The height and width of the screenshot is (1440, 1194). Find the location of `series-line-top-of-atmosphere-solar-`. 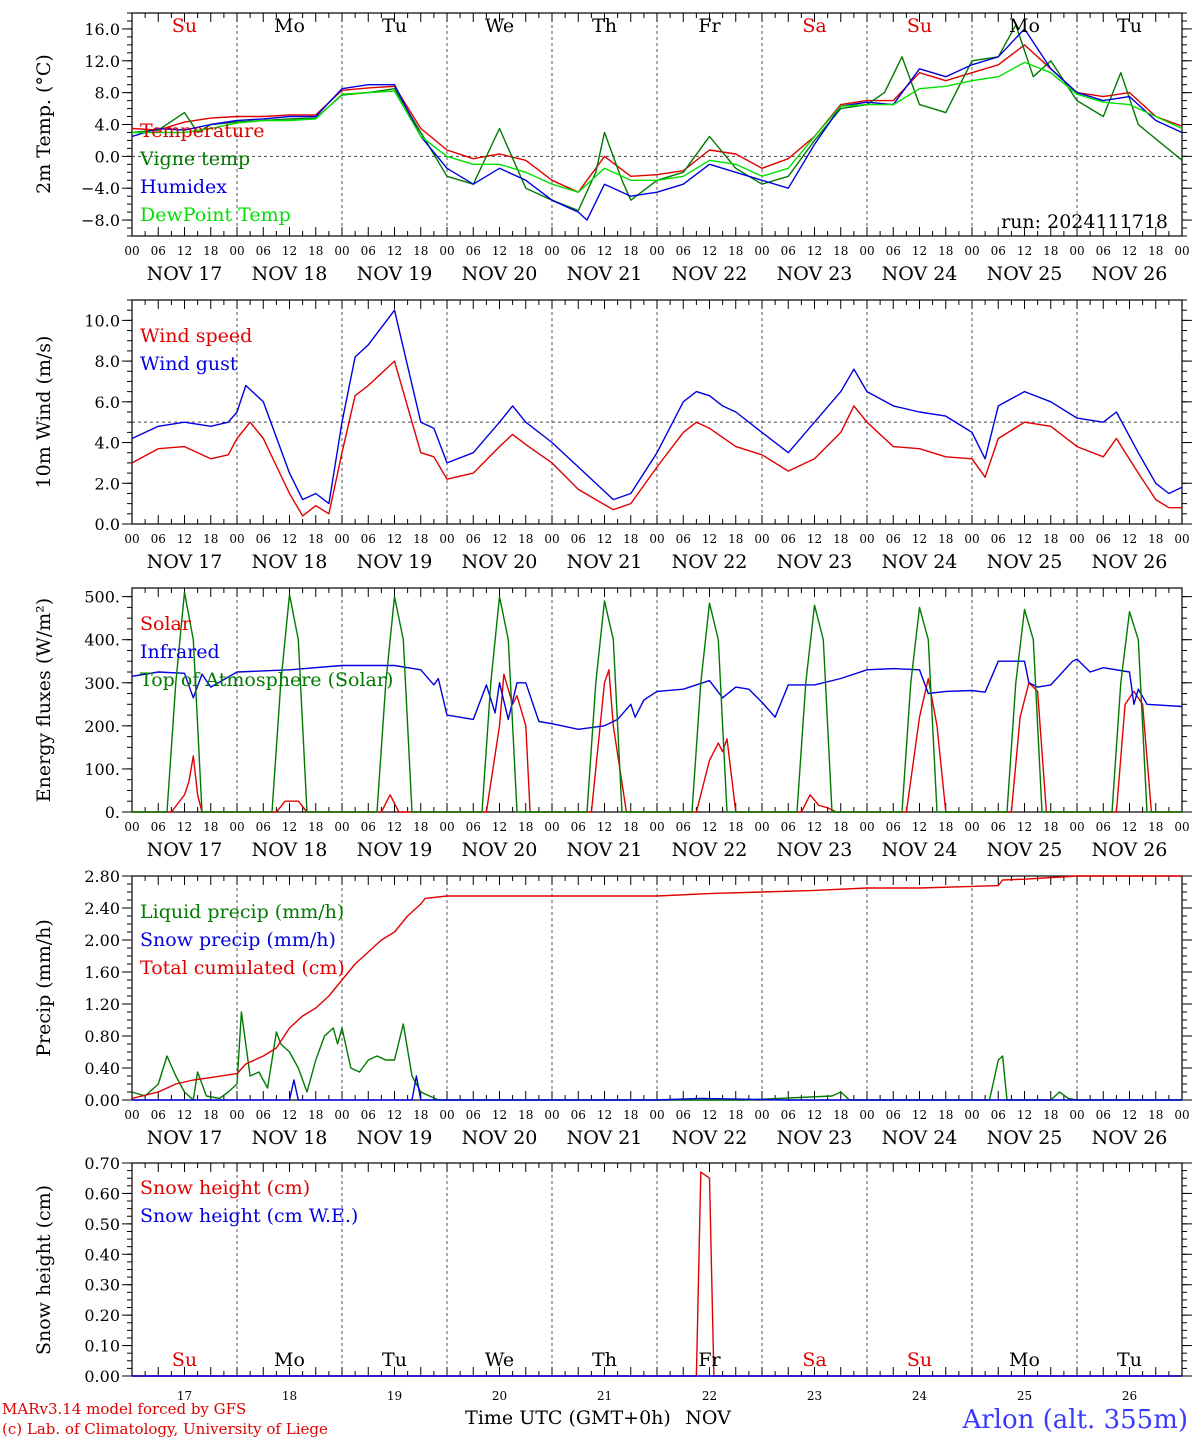

series-line-top-of-atmosphere-solar- is located at coordinates (657, 702).